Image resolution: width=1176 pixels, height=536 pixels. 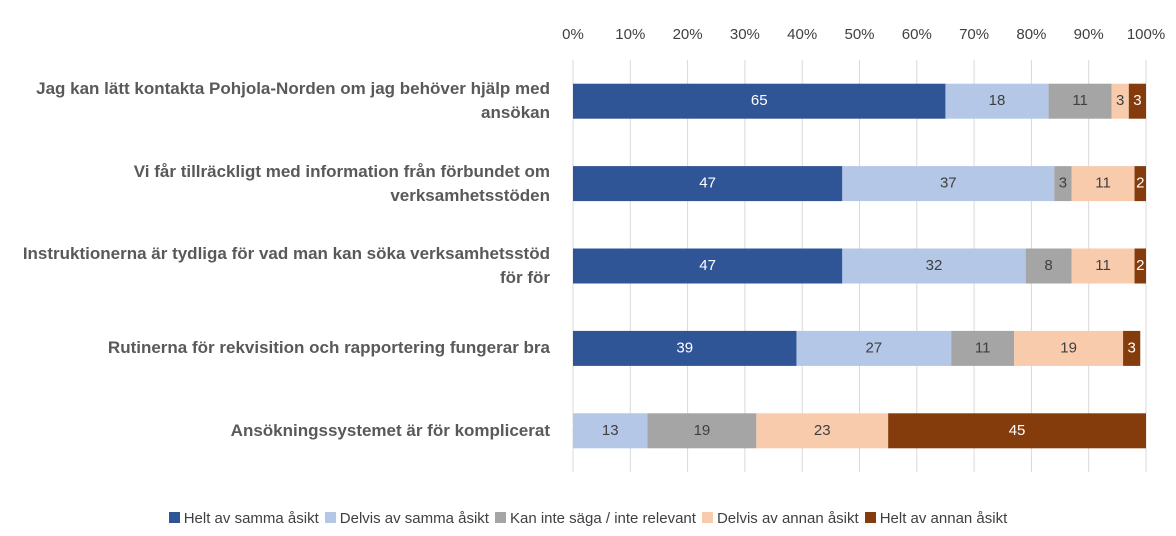 I want to click on data-label: 18, so click(x=997, y=100).